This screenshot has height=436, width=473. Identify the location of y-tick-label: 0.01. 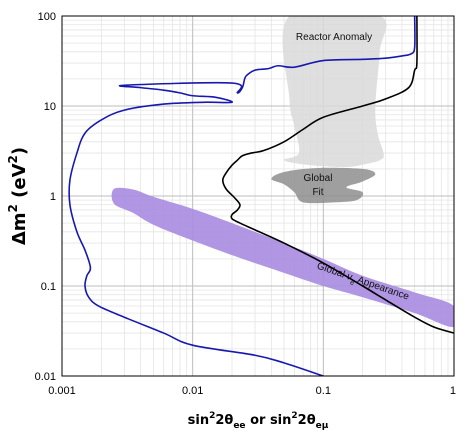
(45, 377).